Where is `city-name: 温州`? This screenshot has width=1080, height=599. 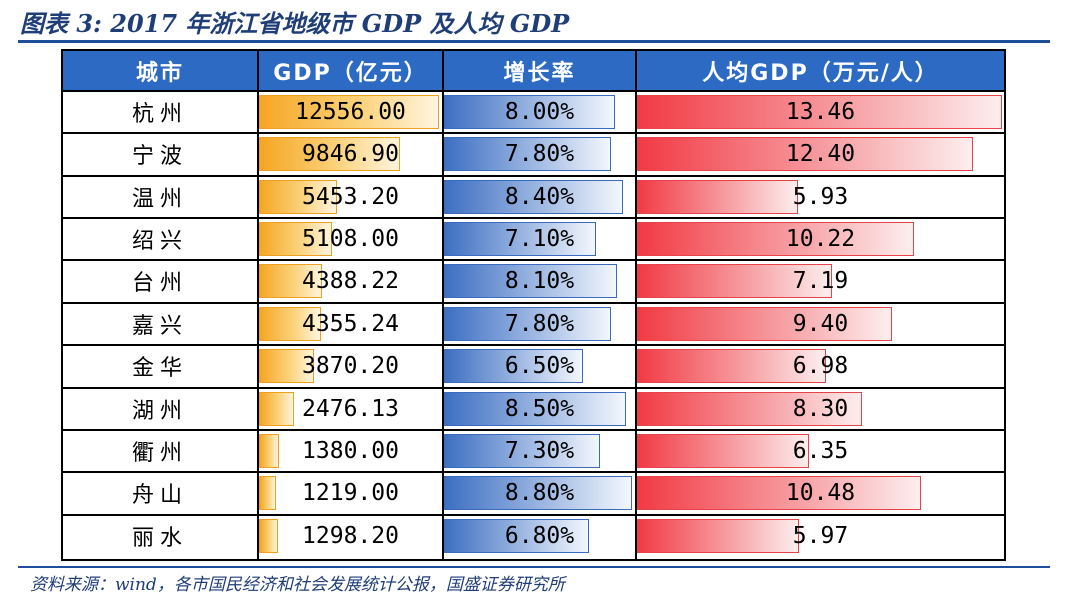 city-name: 温州 is located at coordinates (159, 199).